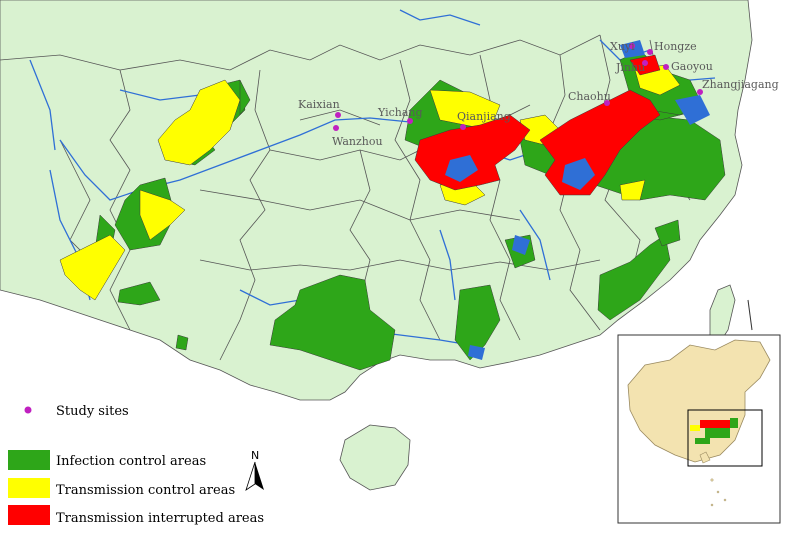 Image resolution: width=786 pixels, height=536 pixels. Describe the element at coordinates (740, 84) in the screenshot. I see `study-site-label: Zhangjiagang` at that location.